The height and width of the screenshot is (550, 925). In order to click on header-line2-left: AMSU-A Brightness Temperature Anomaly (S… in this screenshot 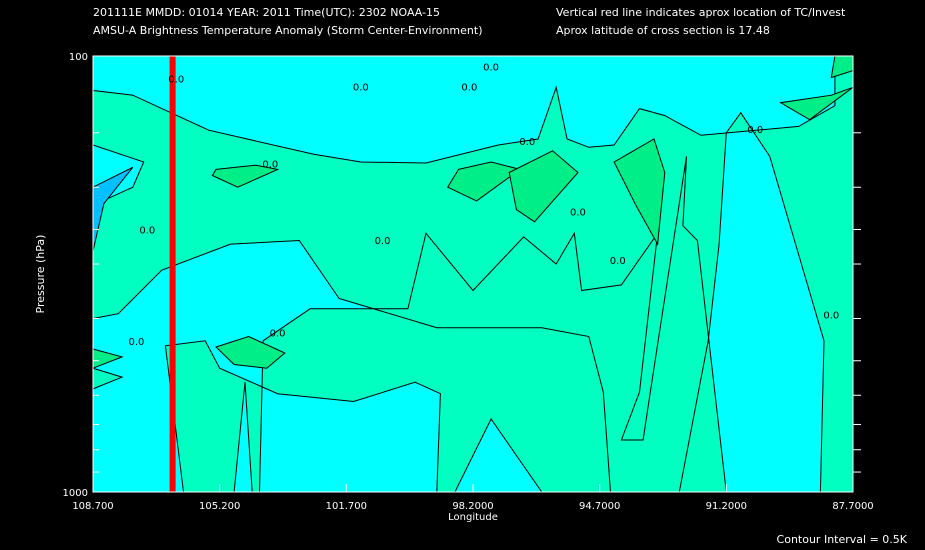, I will do `click(288, 30)`.